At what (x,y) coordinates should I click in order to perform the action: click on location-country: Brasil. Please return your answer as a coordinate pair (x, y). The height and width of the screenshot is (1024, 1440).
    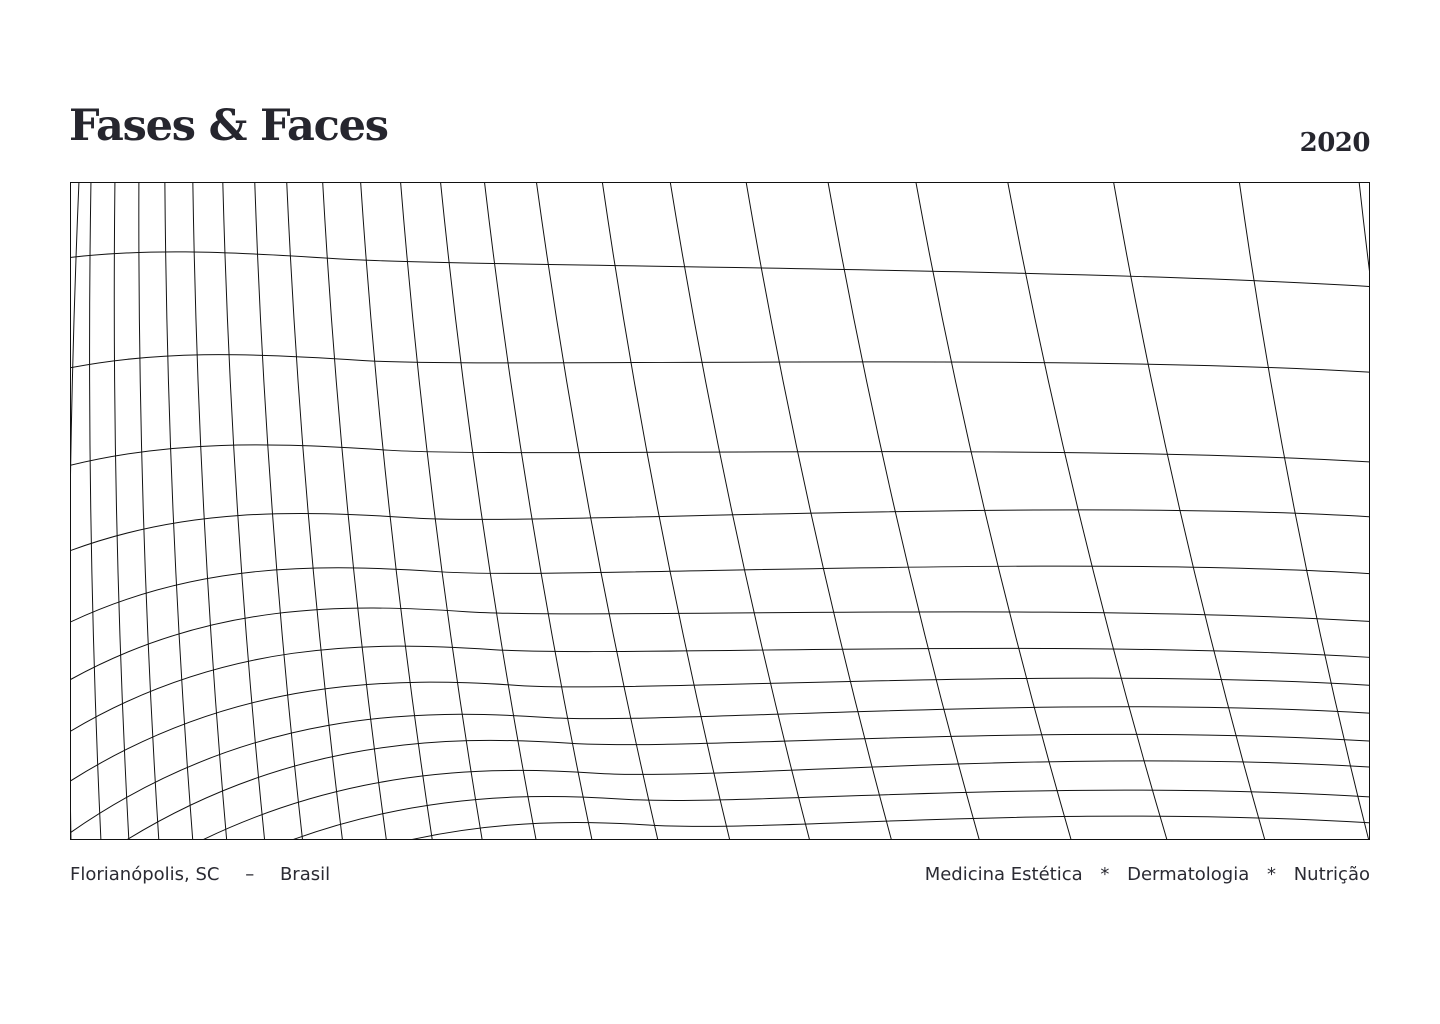
    Looking at the image, I should click on (305, 874).